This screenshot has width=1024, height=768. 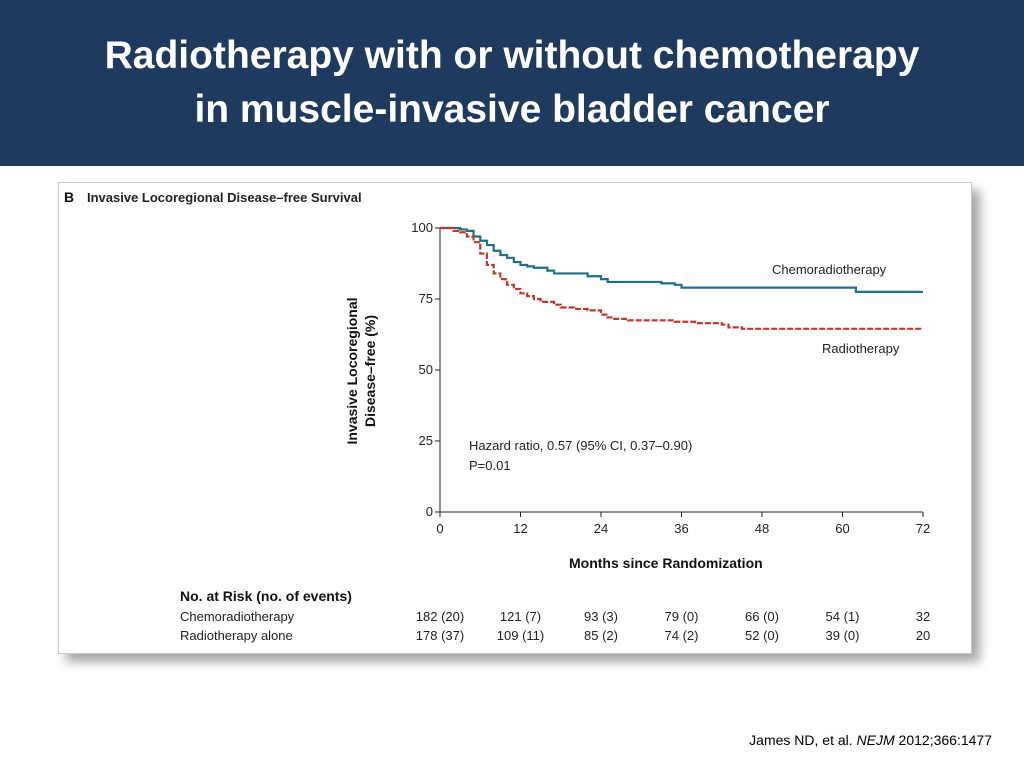 What do you see at coordinates (943, 740) in the screenshot?
I see `citation-volume: 2012;366:1477` at bounding box center [943, 740].